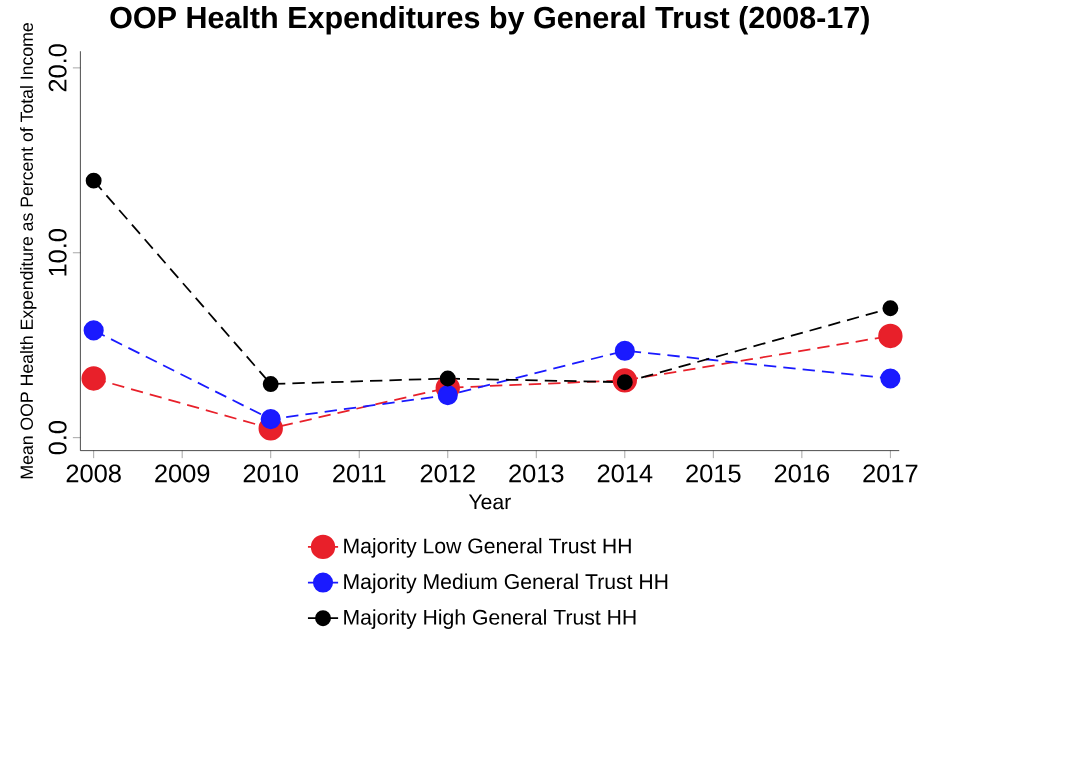  I want to click on x-tick-label: 2015, so click(713, 473).